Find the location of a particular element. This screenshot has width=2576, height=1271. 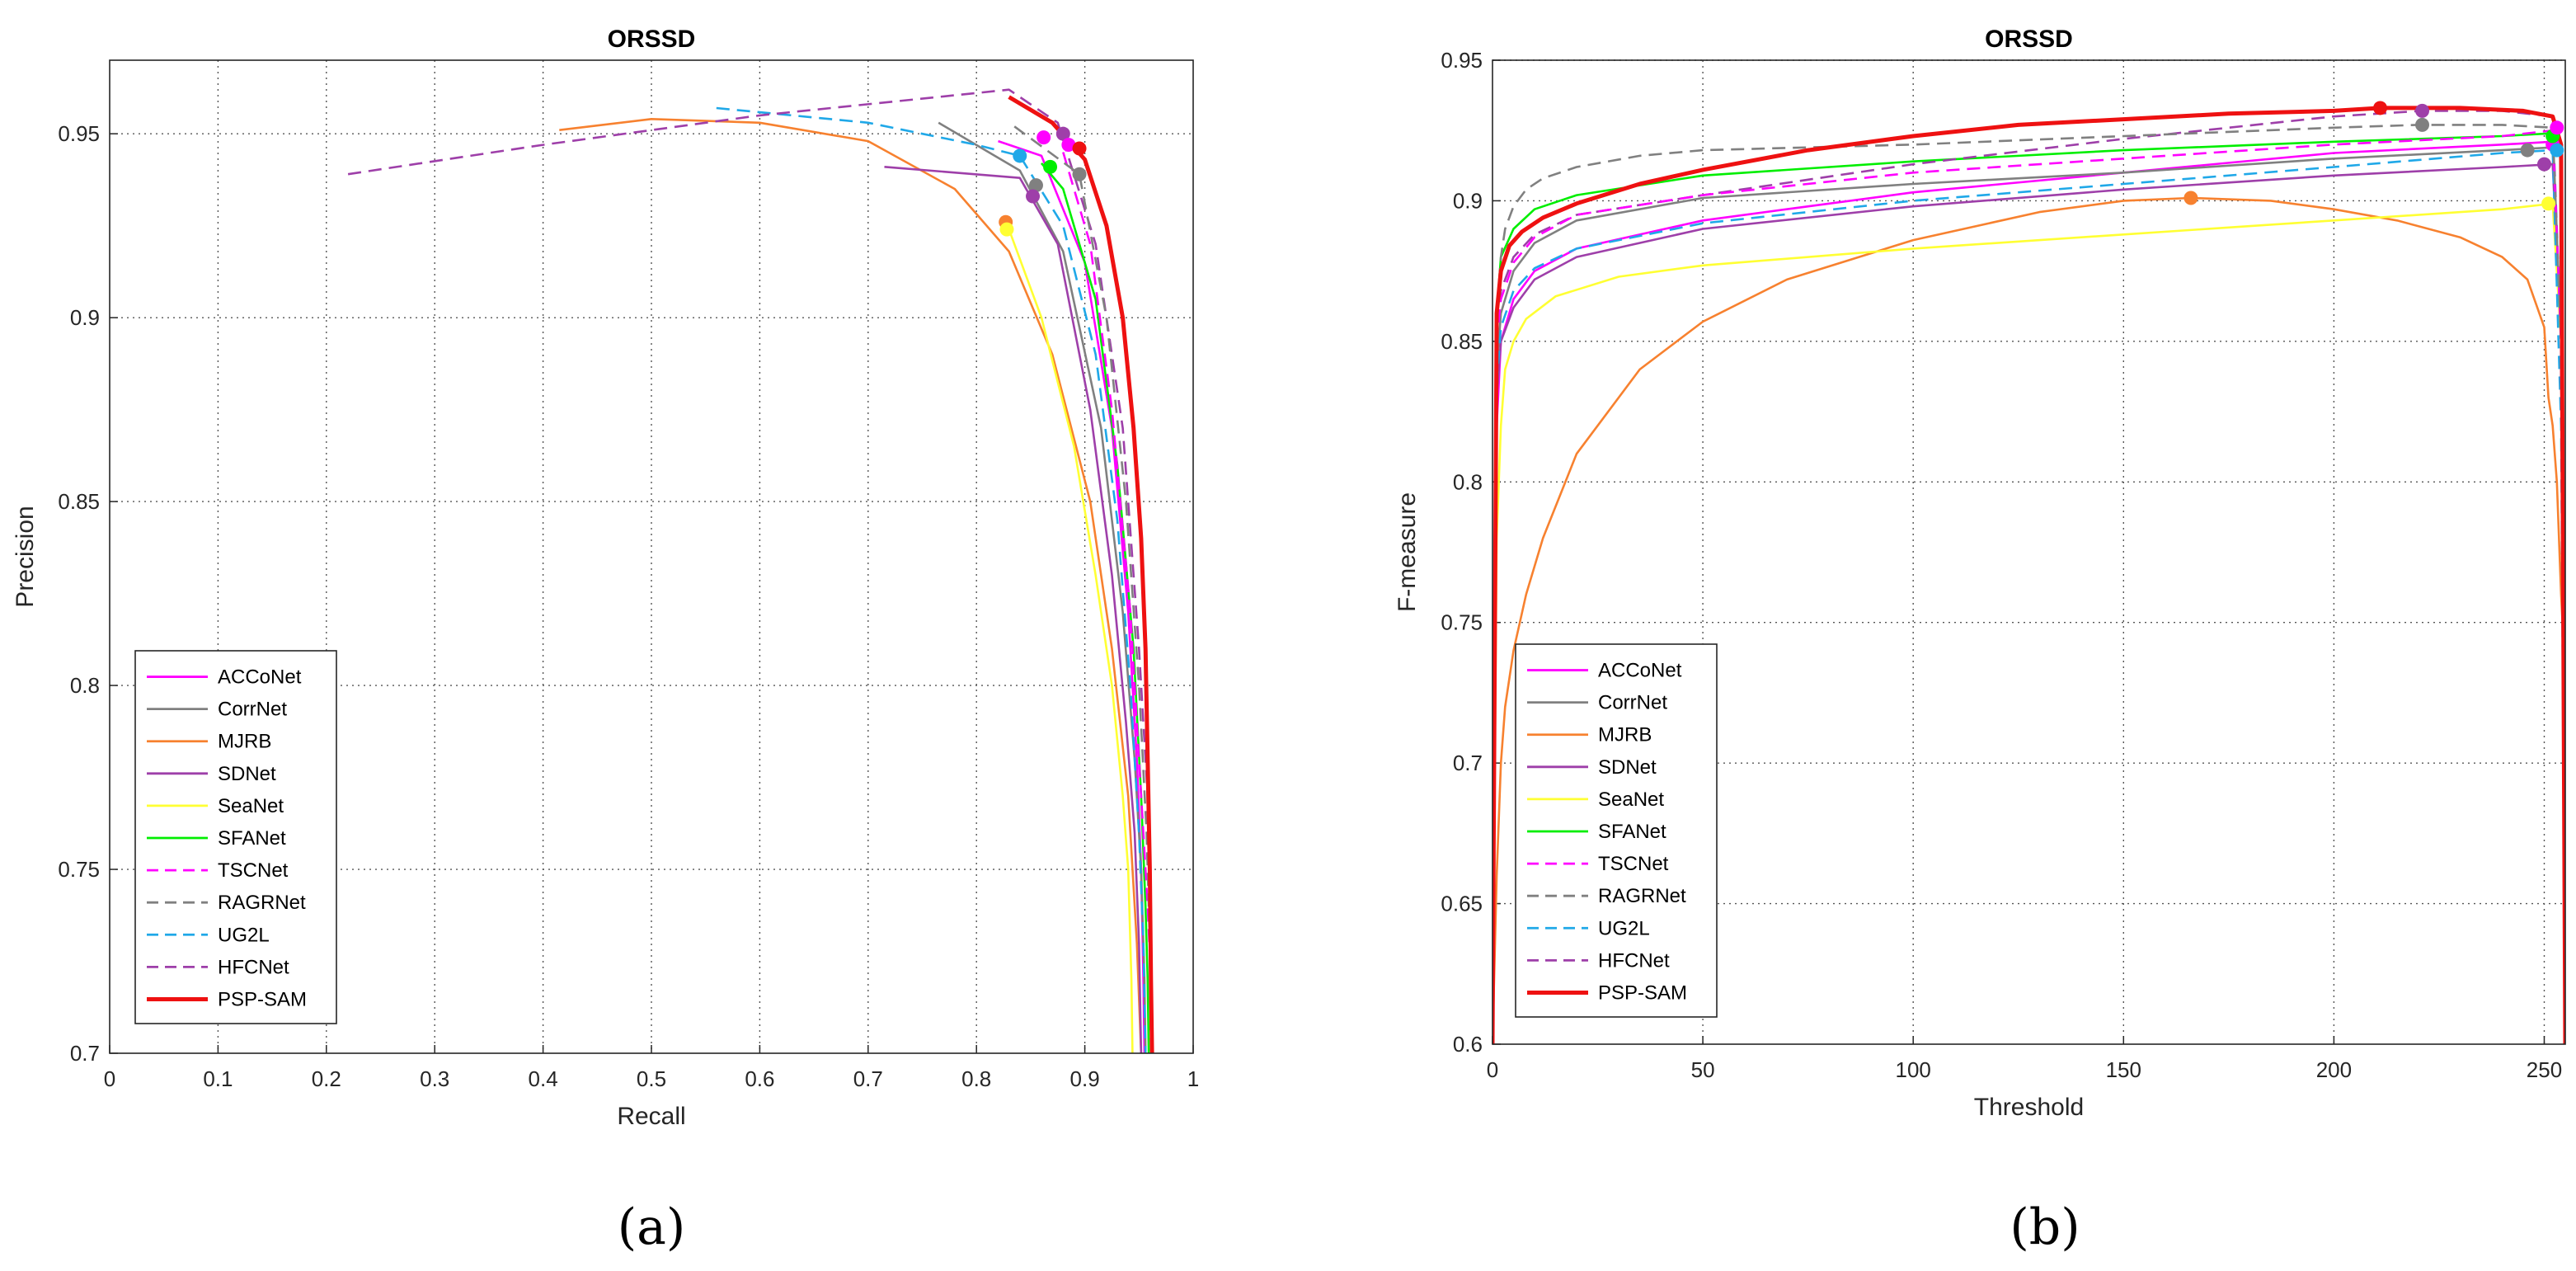

chart-1-y-tick-label: 0.9 is located at coordinates (1468, 200).